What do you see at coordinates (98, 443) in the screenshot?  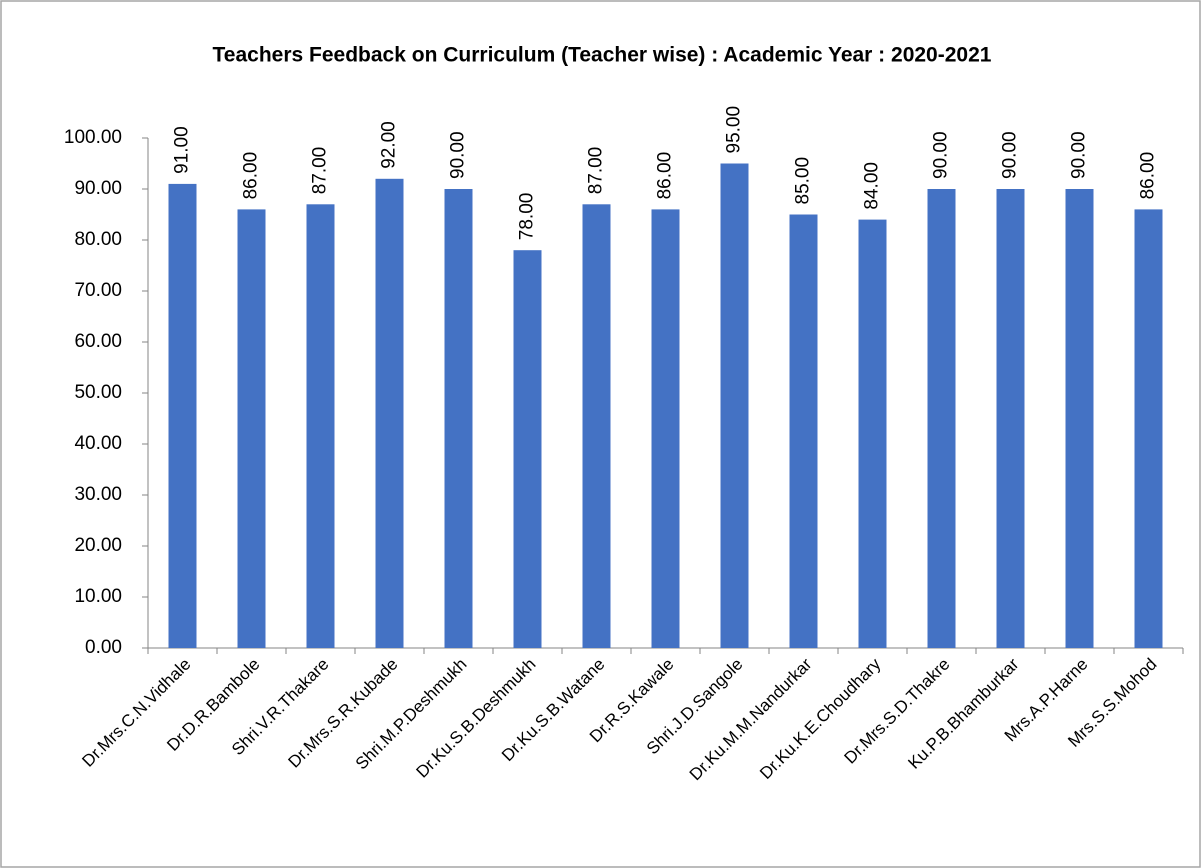 I see `y-tick-label: 40.00` at bounding box center [98, 443].